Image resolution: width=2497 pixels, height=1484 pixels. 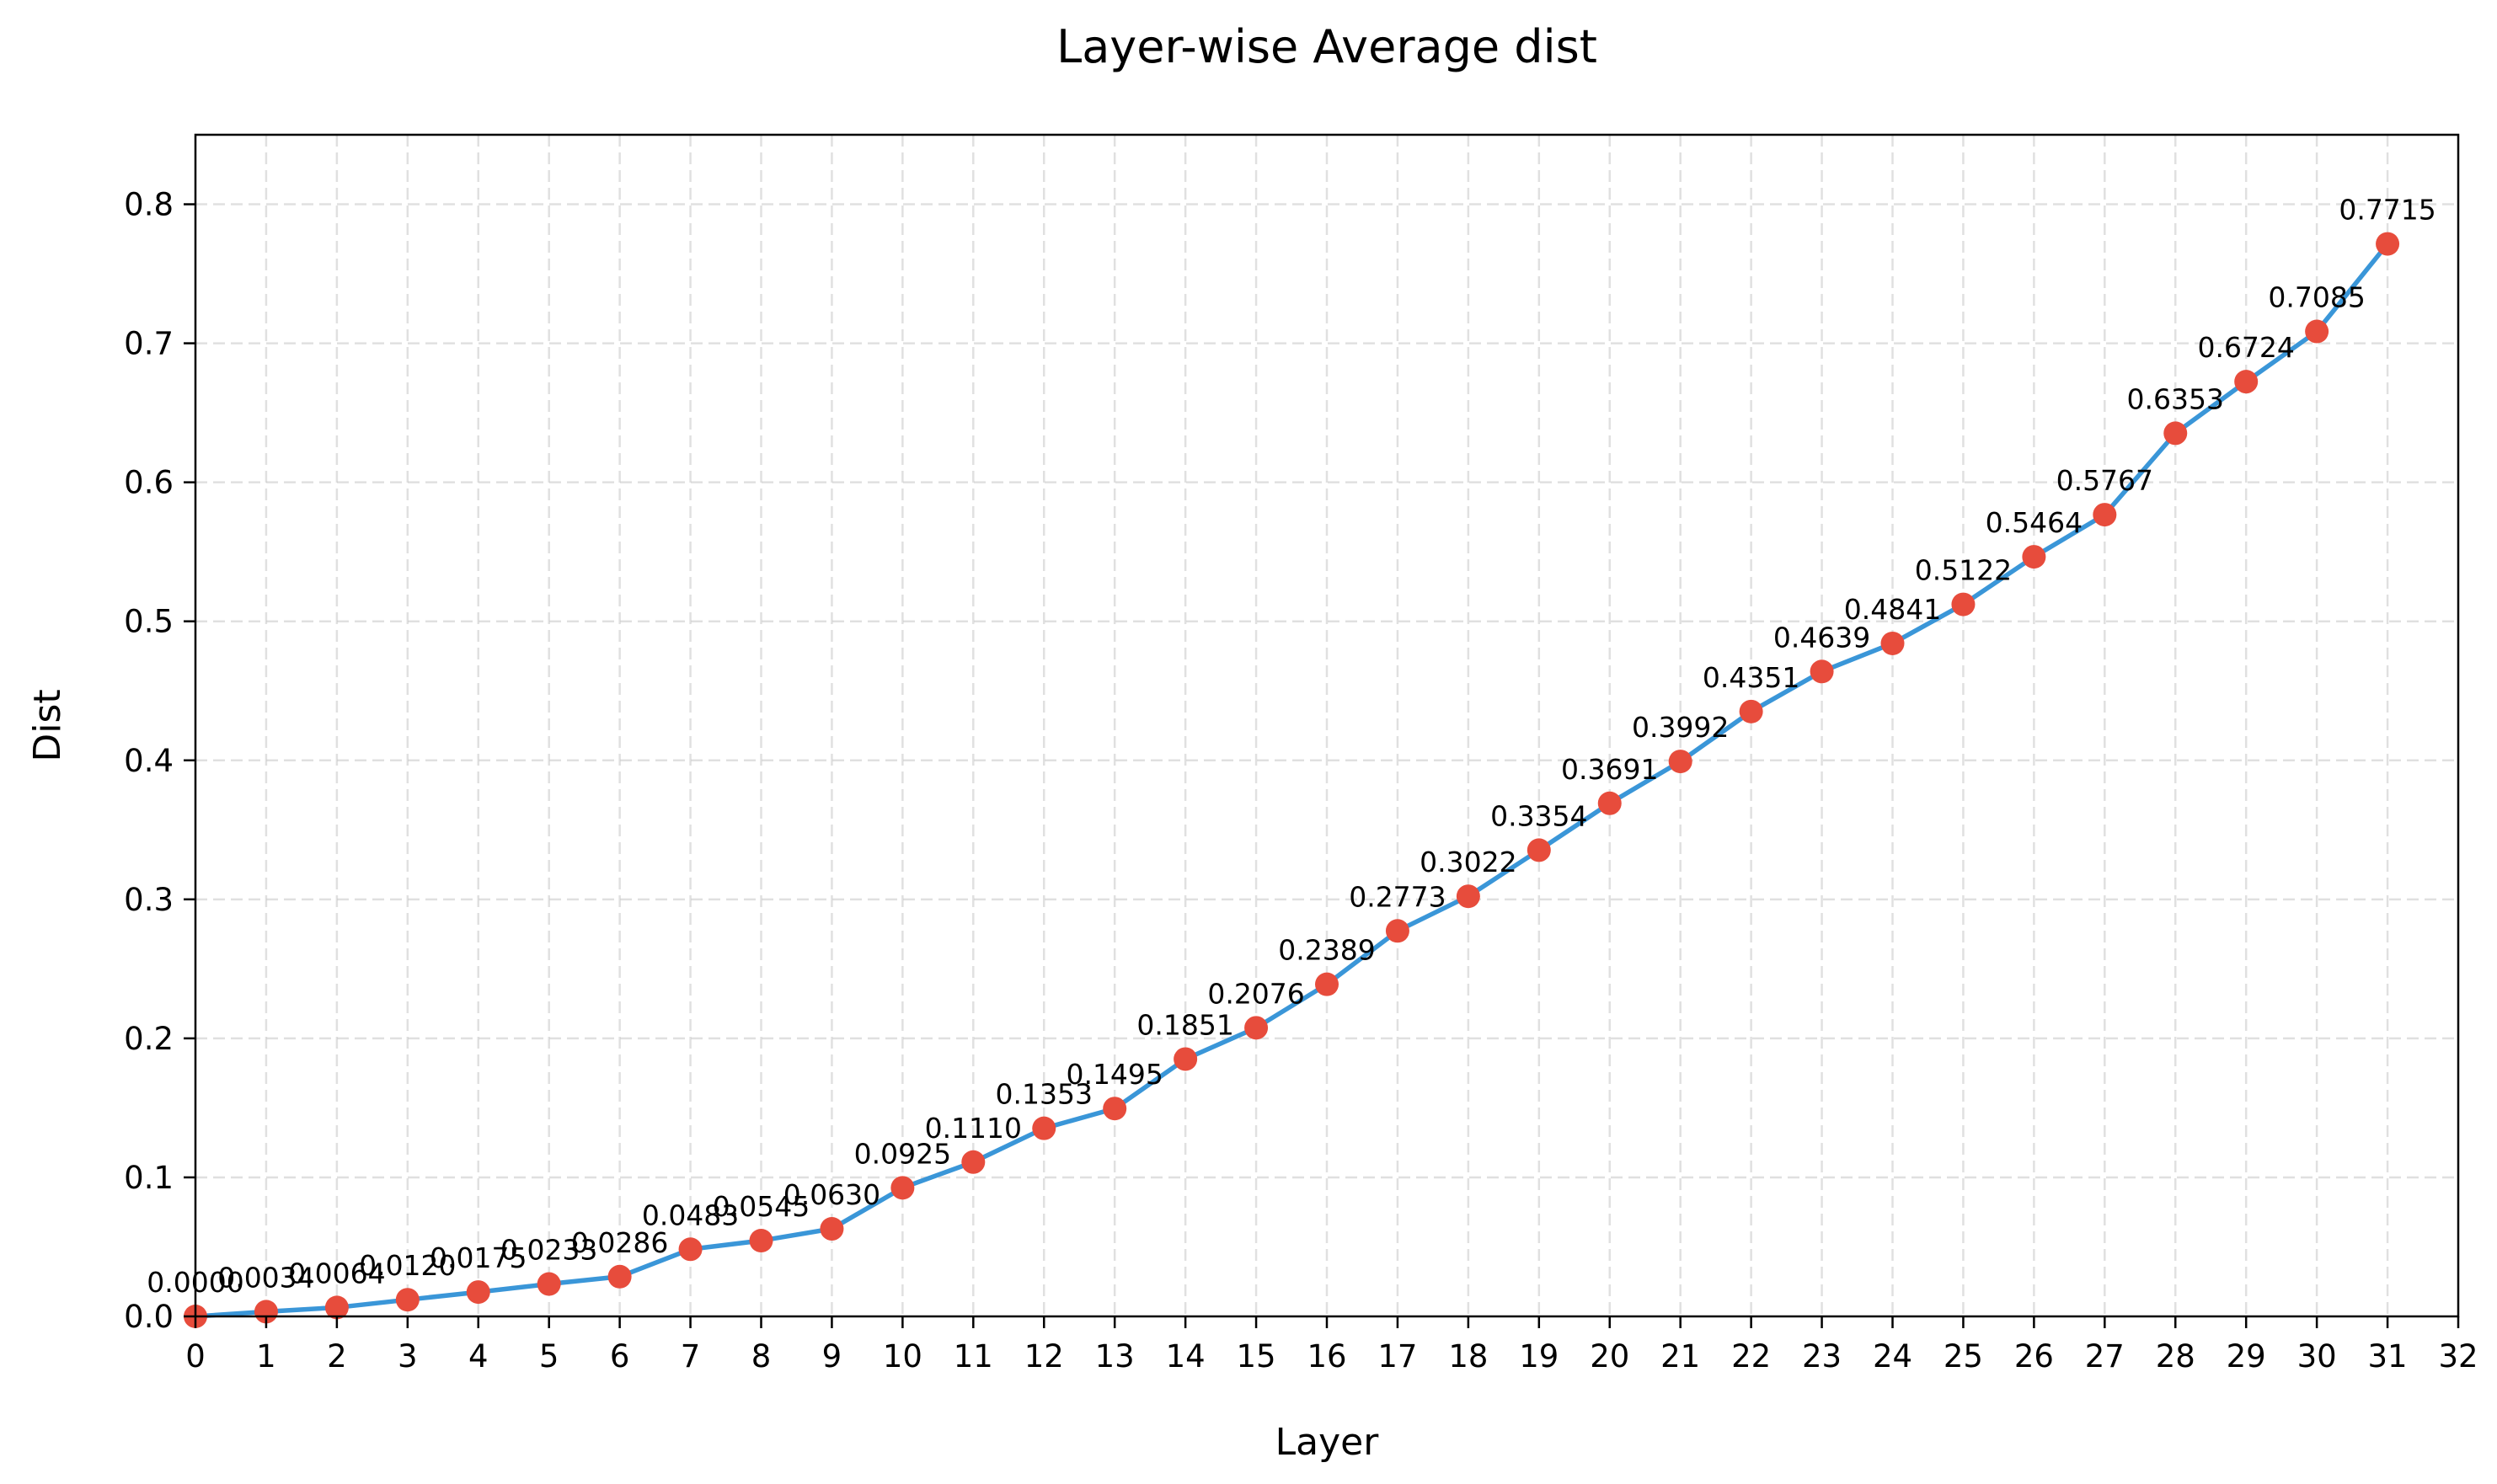 What do you see at coordinates (1964, 571) in the screenshot?
I see `data-label: 0.5122` at bounding box center [1964, 571].